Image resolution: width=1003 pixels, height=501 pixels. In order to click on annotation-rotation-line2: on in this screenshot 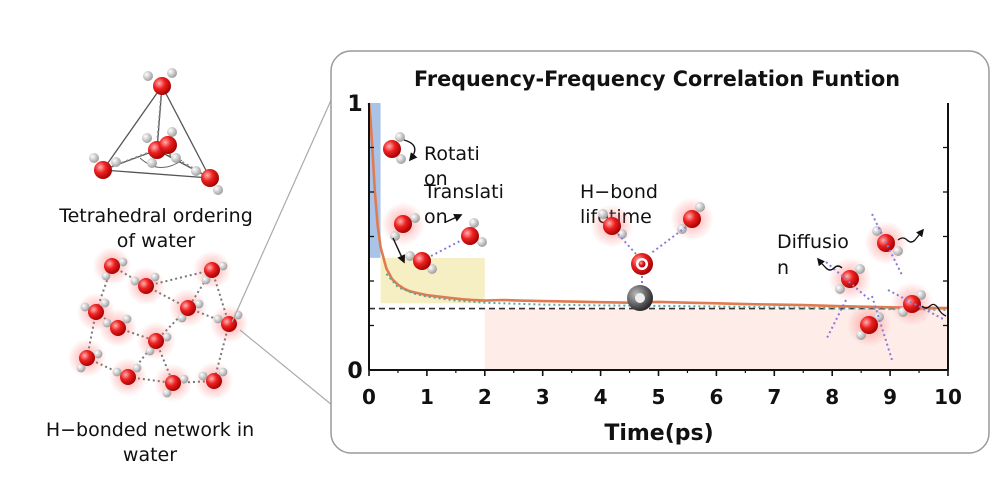, I will do `click(436, 179)`.